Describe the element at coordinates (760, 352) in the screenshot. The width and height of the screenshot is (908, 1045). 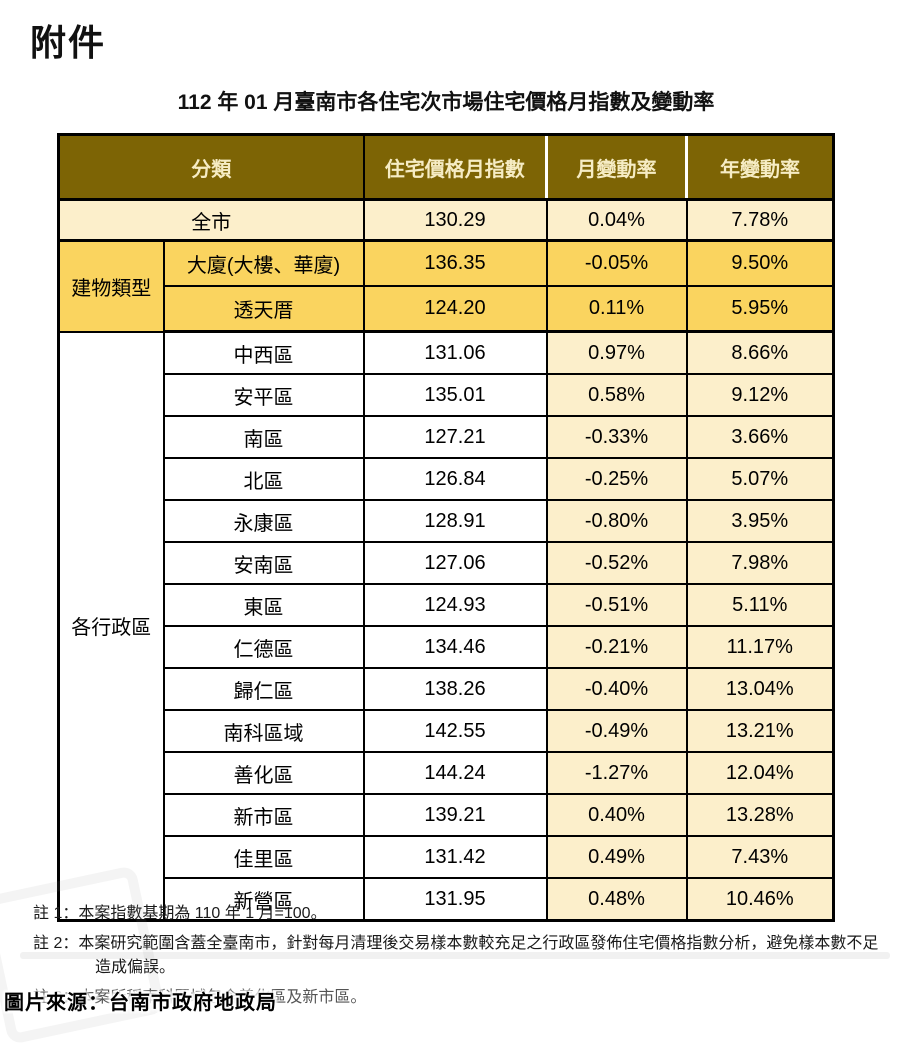
I see `year-change-cell: 8.66%` at that location.